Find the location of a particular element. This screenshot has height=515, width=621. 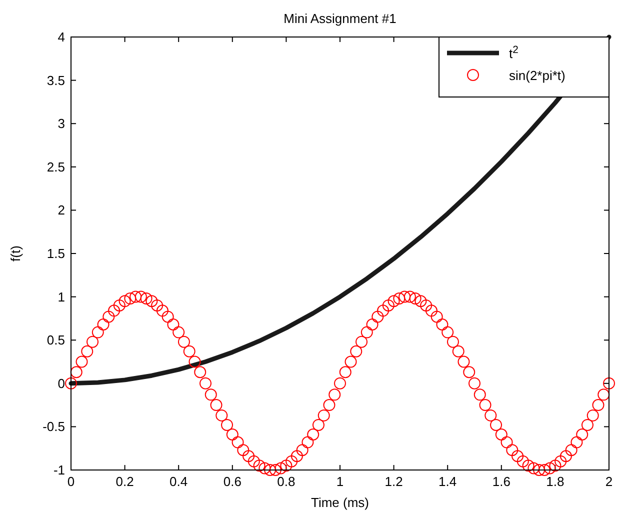

y-tick-label: 2.5 is located at coordinates (55, 166).